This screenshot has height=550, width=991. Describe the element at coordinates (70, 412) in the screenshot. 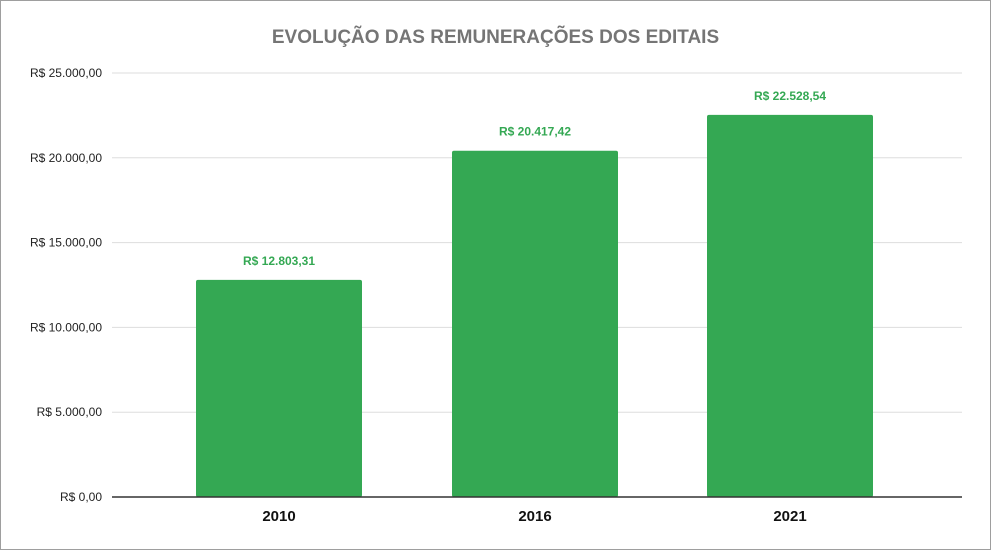

I see `y-tick-label: R$ 5.000,00` at that location.